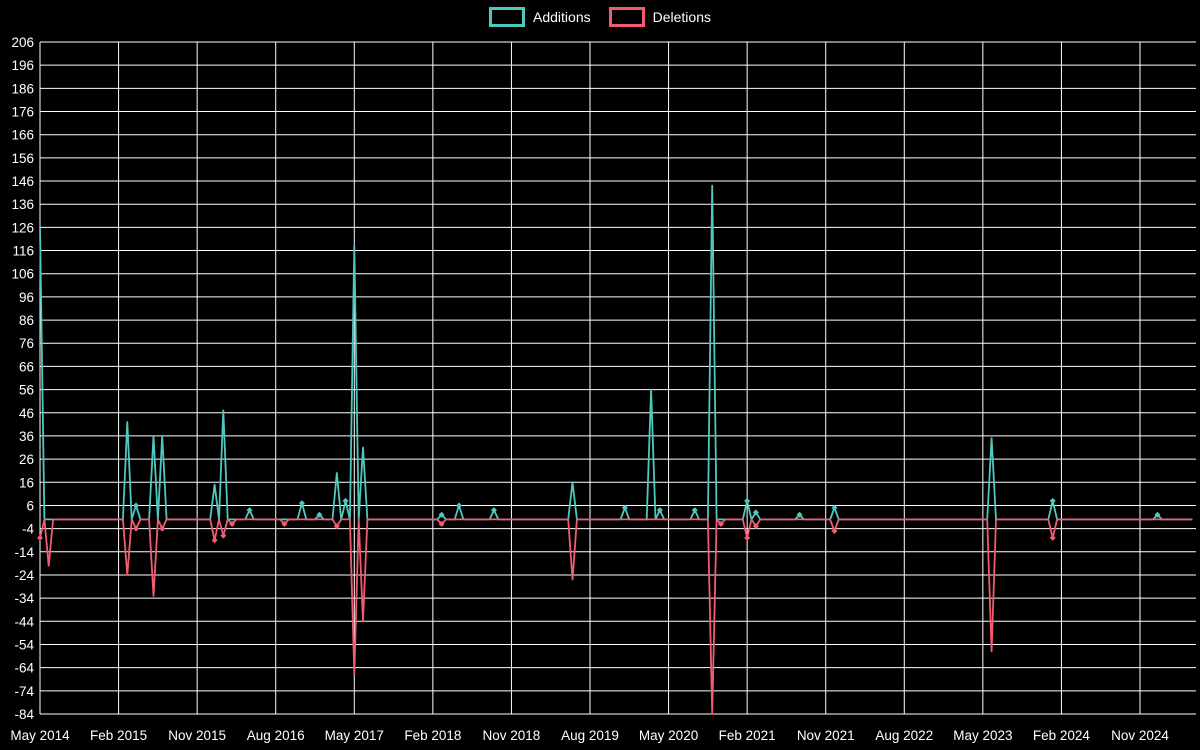 The image size is (1200, 750). What do you see at coordinates (22, 204) in the screenshot?
I see `y-tick-label: 136` at bounding box center [22, 204].